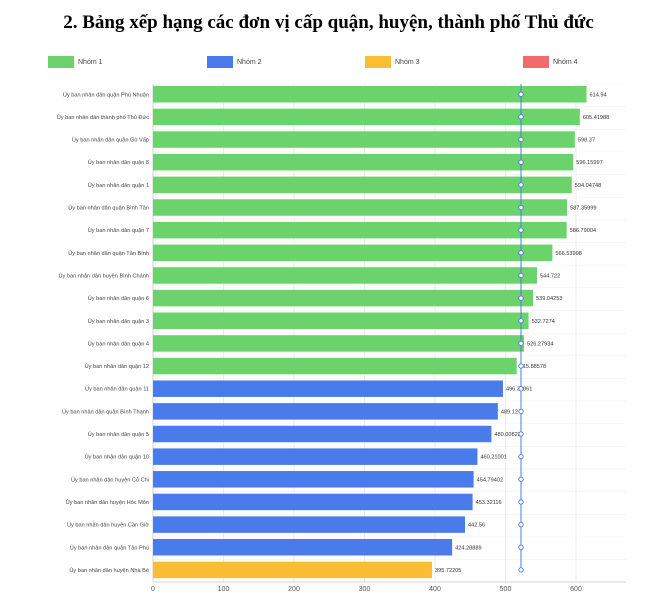  Describe the element at coordinates (550, 276) in the screenshot. I see `value-label: 544.722` at that location.